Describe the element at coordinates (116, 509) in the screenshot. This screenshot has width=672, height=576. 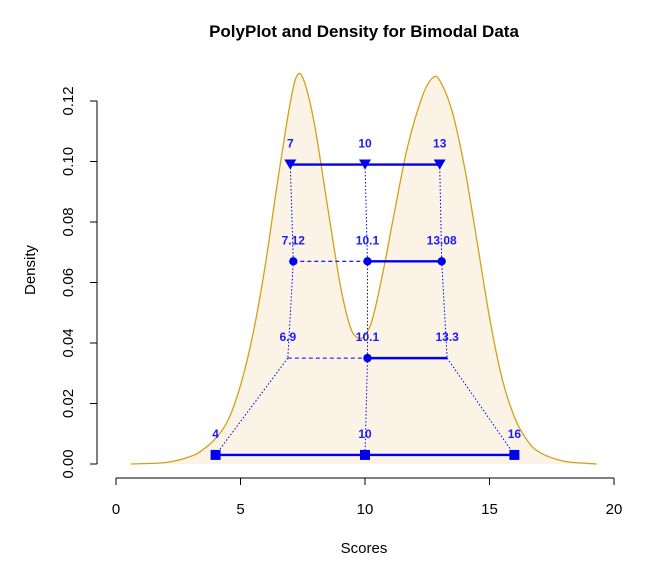
I see `x-tick-label-0: 0` at that location.